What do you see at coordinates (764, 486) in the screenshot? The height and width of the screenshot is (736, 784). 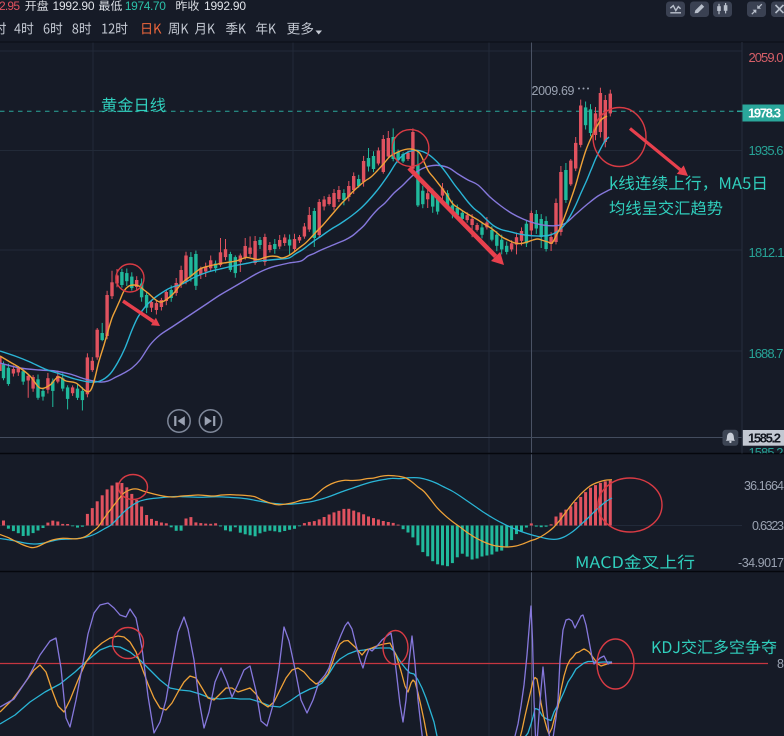 I see `svg-text: 36.1664` at bounding box center [764, 486].